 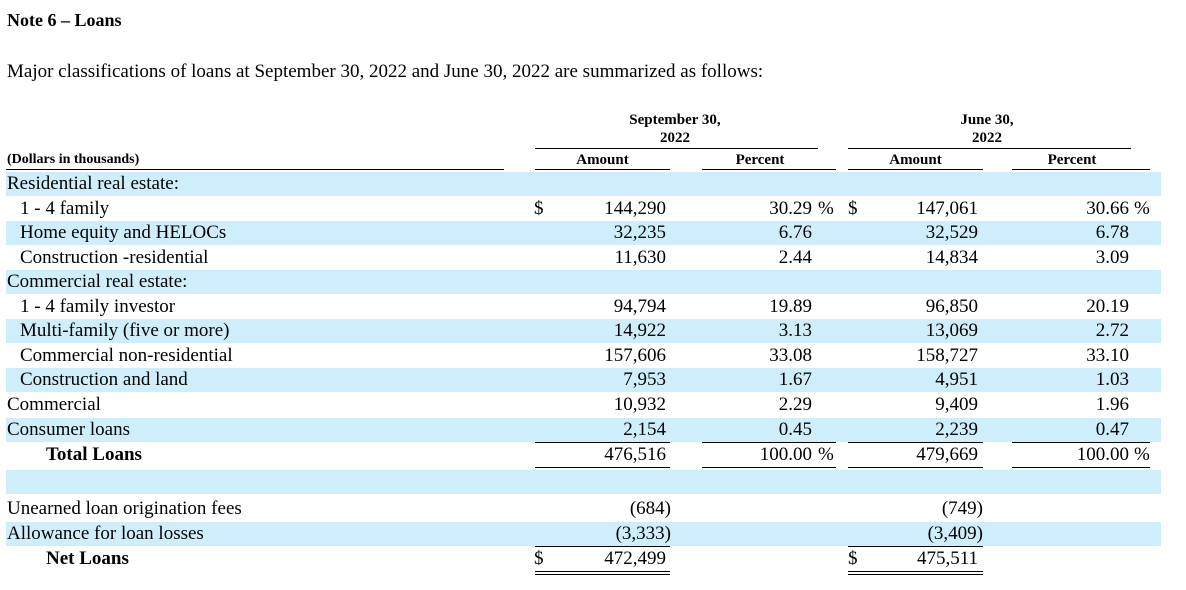 I want to click on row-label: Net Loans, so click(x=87, y=558).